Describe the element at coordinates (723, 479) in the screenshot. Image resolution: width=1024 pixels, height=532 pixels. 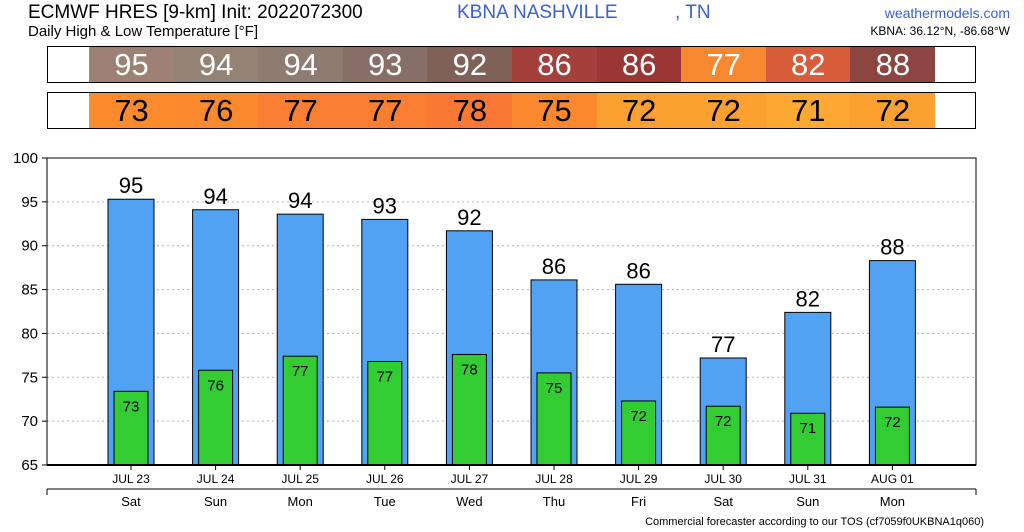
I see `date-label: JUL 30` at that location.